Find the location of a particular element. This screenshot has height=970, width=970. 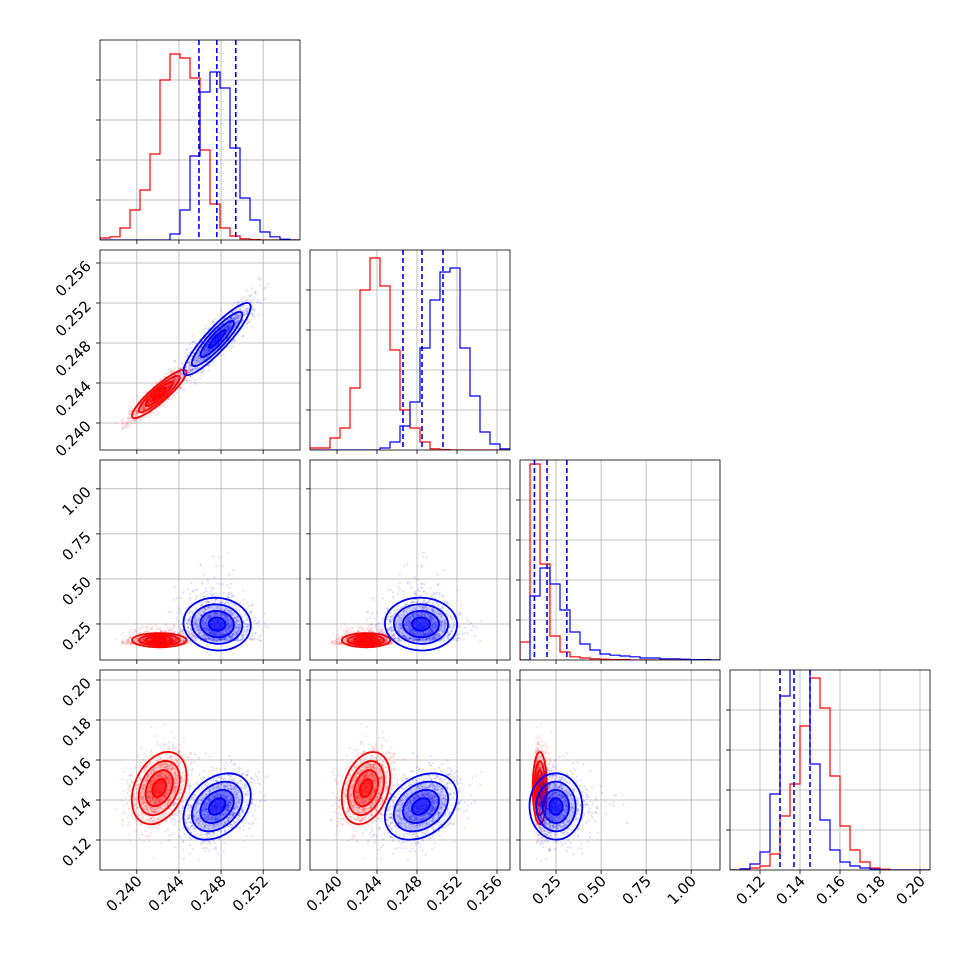

y-tick-label: 0.248 is located at coordinates (73, 358).